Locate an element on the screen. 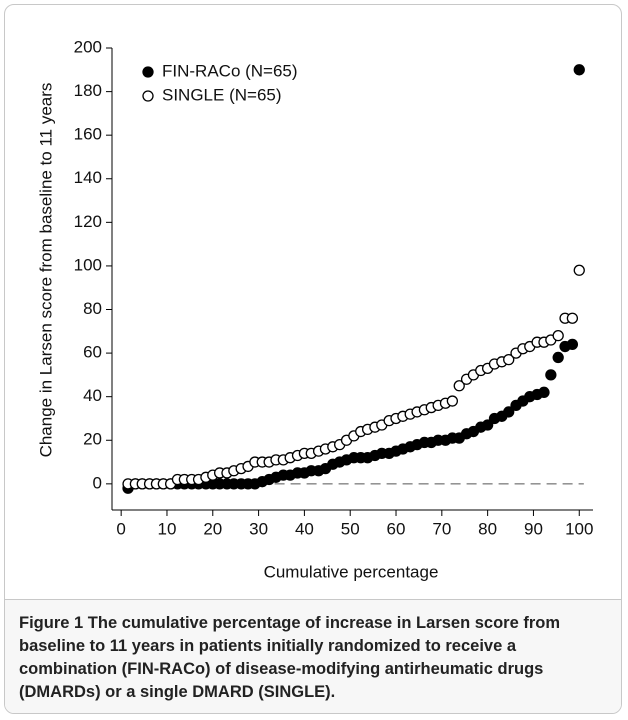  x-tick-label: 80 is located at coordinates (487, 528).